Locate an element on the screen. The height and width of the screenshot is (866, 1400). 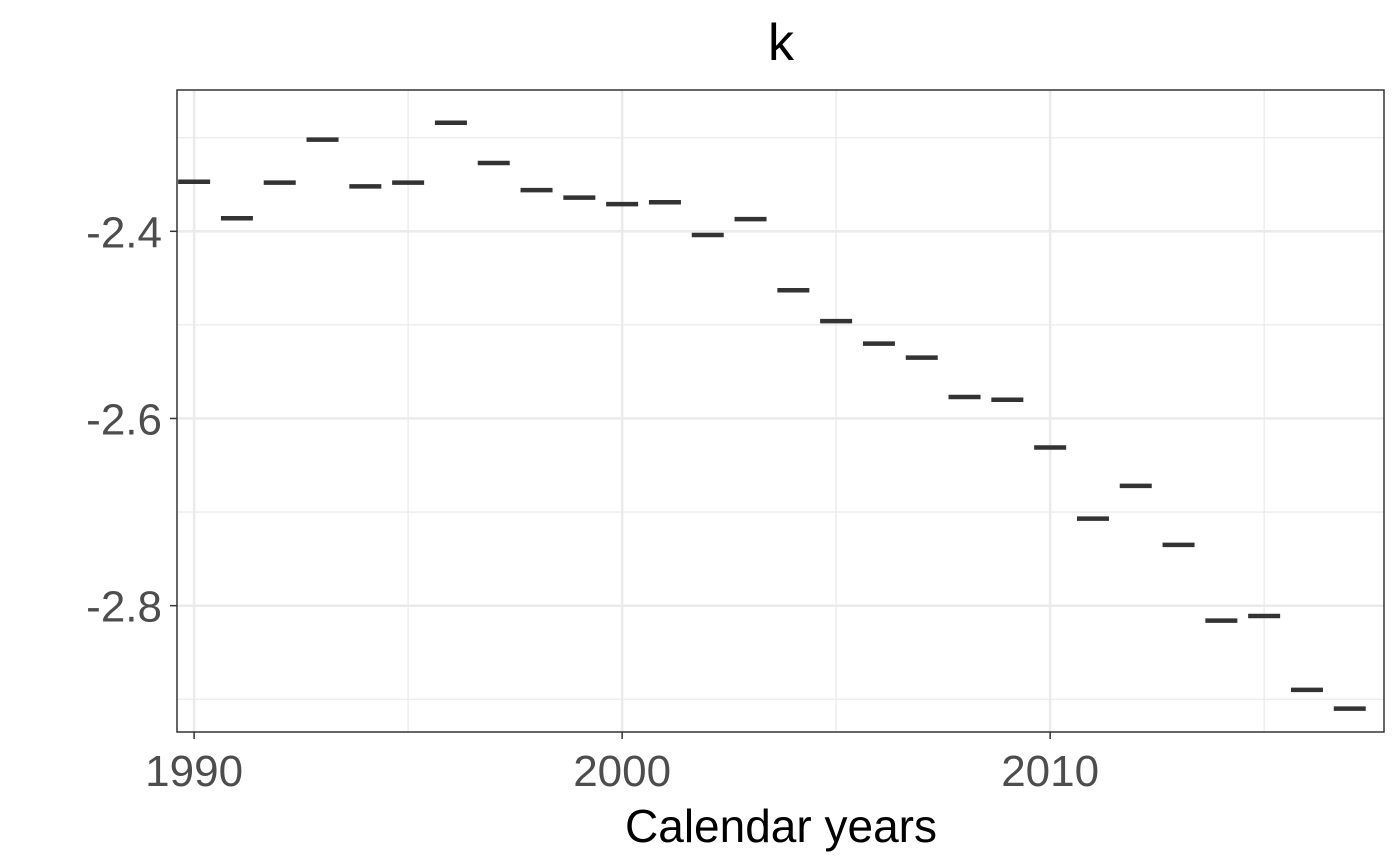
chart-title: k is located at coordinates (781, 43).